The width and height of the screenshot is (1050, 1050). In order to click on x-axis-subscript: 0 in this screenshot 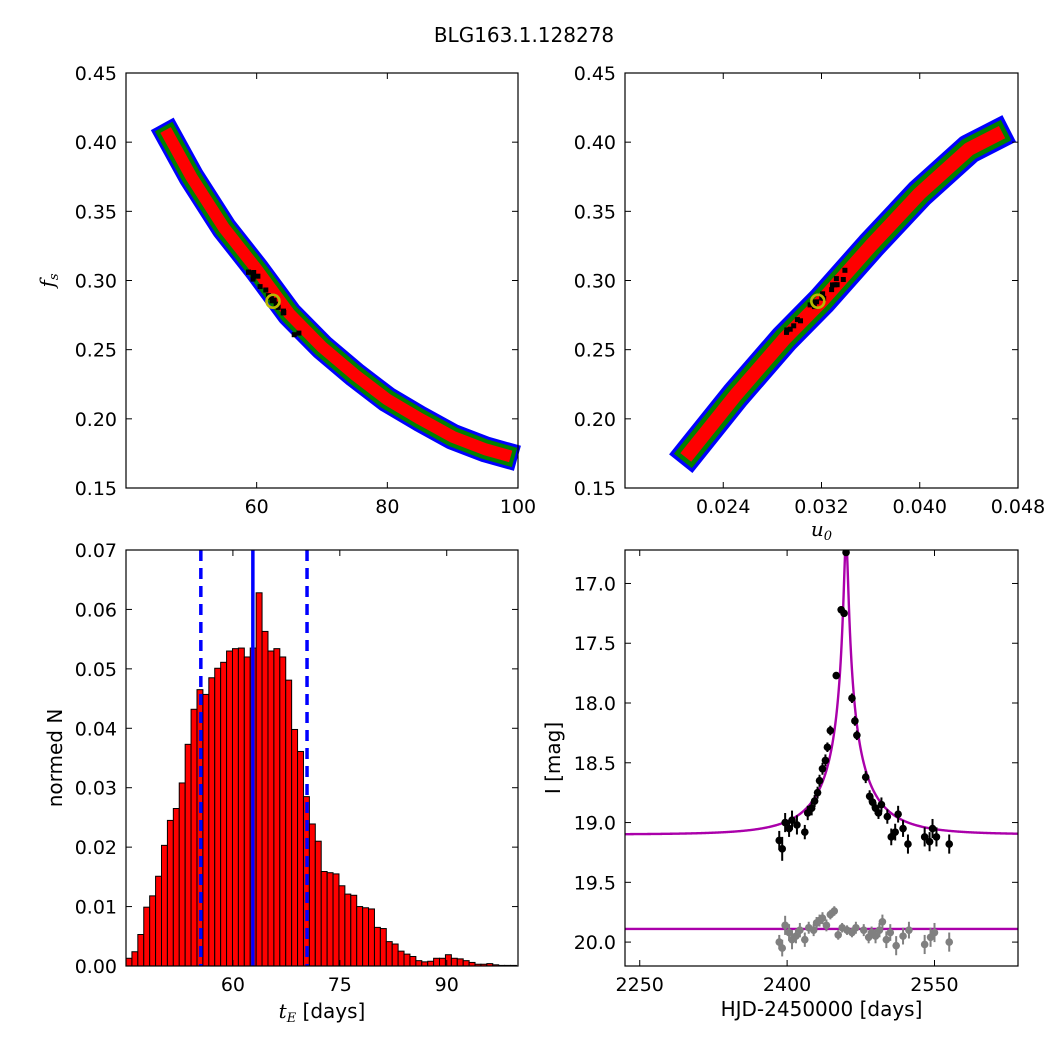, I will do `click(828, 536)`.